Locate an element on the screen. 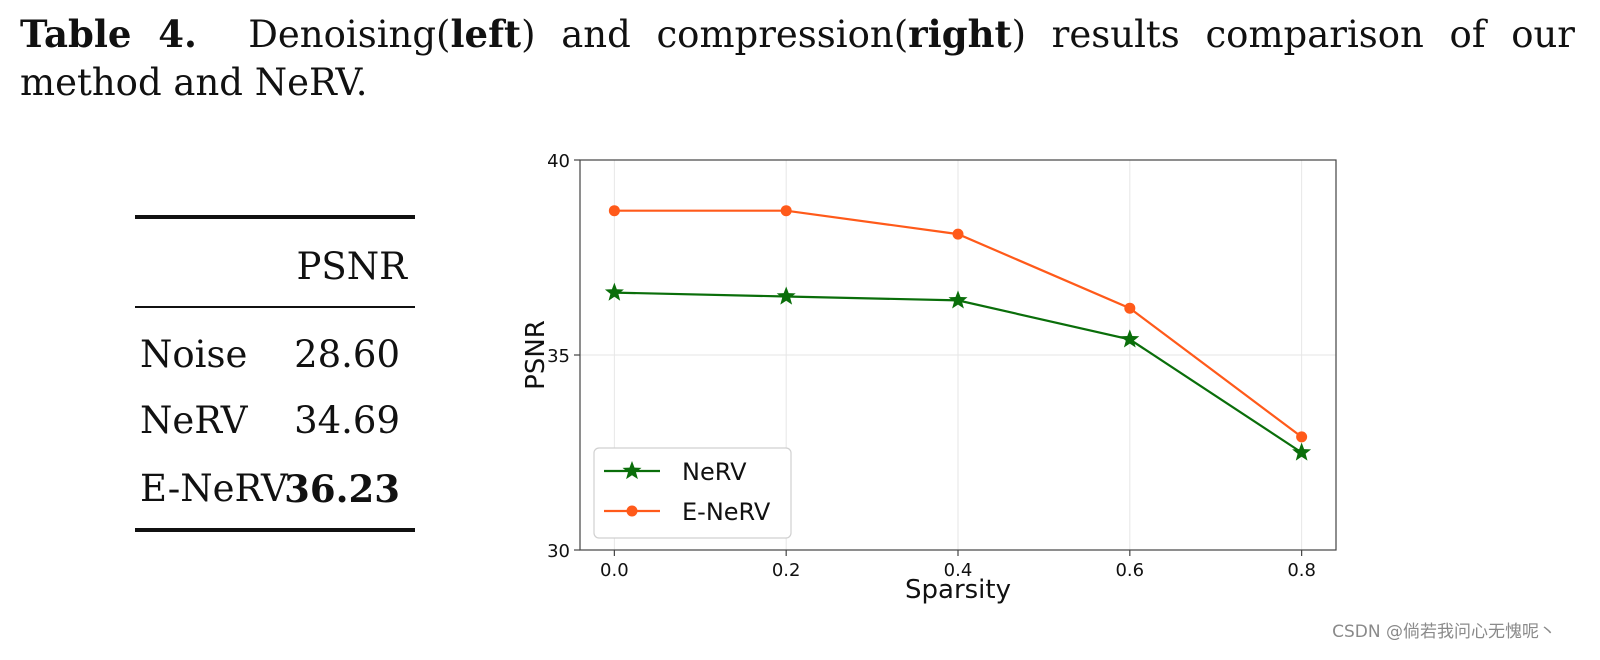 The image size is (1600, 660). y-axis-label: PSNR is located at coordinates (536, 355).